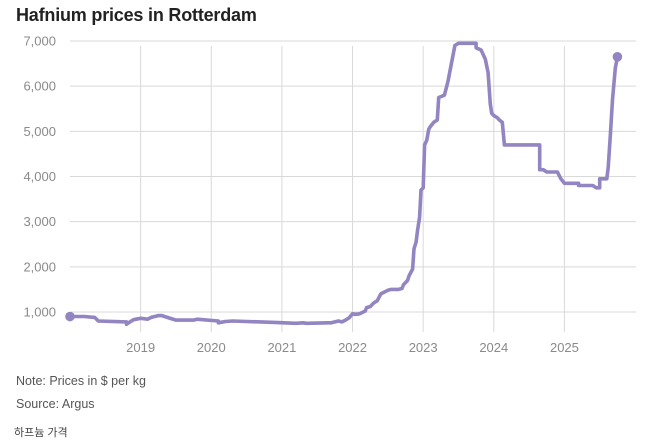 The width and height of the screenshot is (649, 444). Describe the element at coordinates (493, 347) in the screenshot. I see `x-tick-label-2024: 2024` at that location.